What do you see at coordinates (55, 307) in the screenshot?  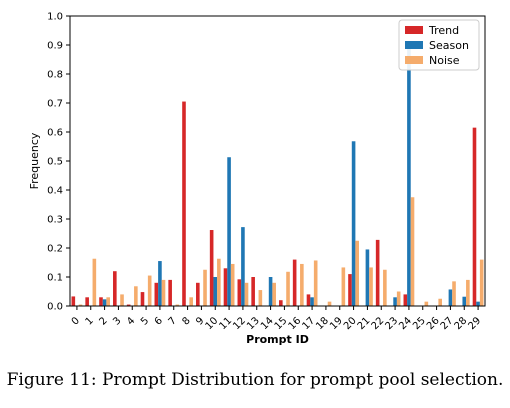 I see `y-tick-label: 0.0` at bounding box center [55, 307].